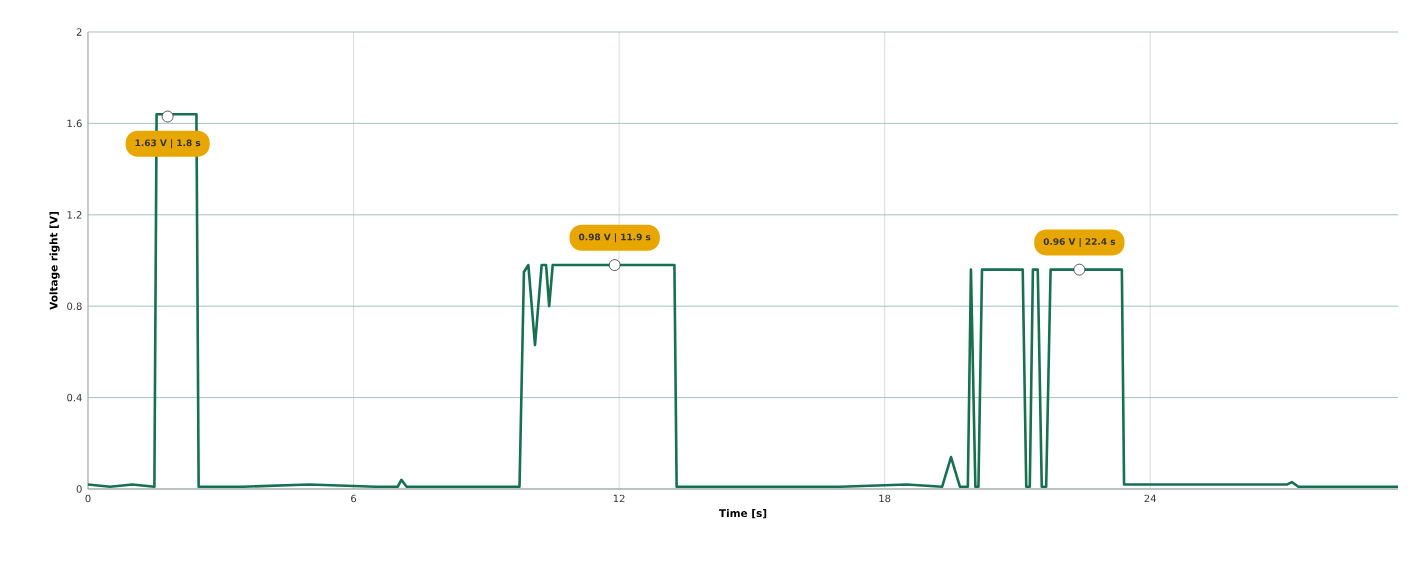 The width and height of the screenshot is (1409, 563). I want to click on y-tick-label: 0, so click(79, 489).